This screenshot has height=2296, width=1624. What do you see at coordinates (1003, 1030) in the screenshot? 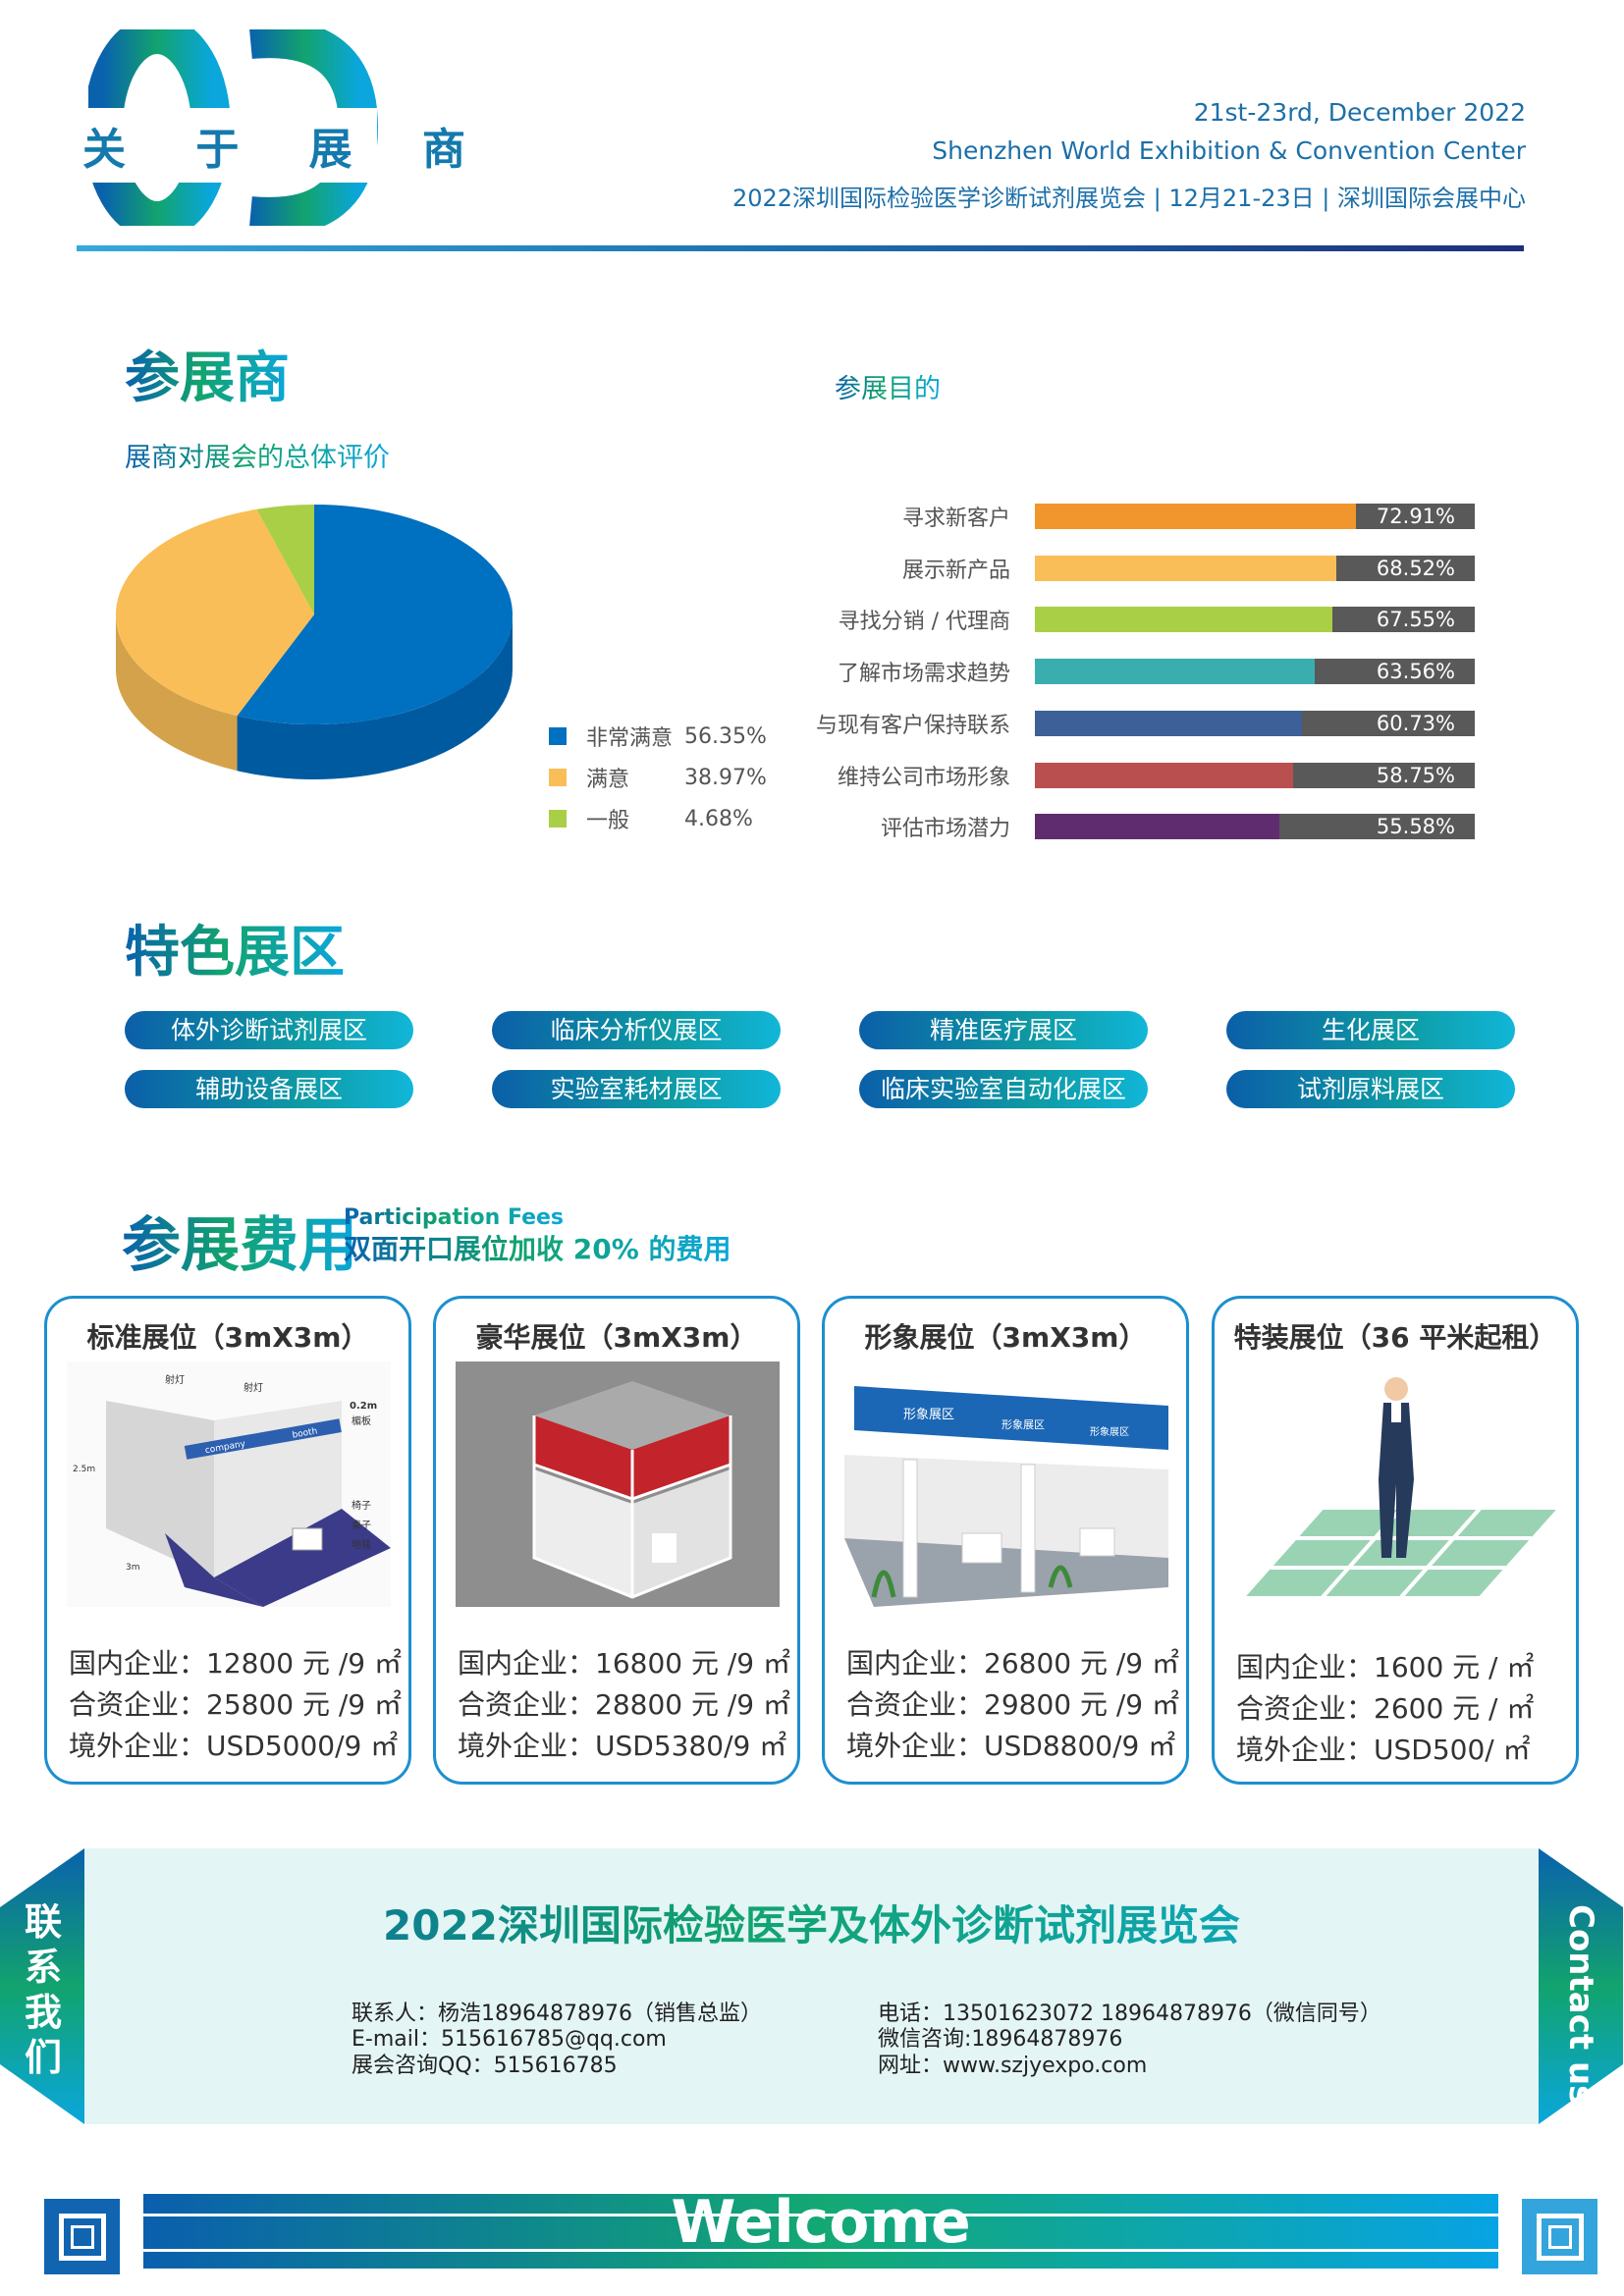
I see `zone-pill: 精准医疗展区` at bounding box center [1003, 1030].